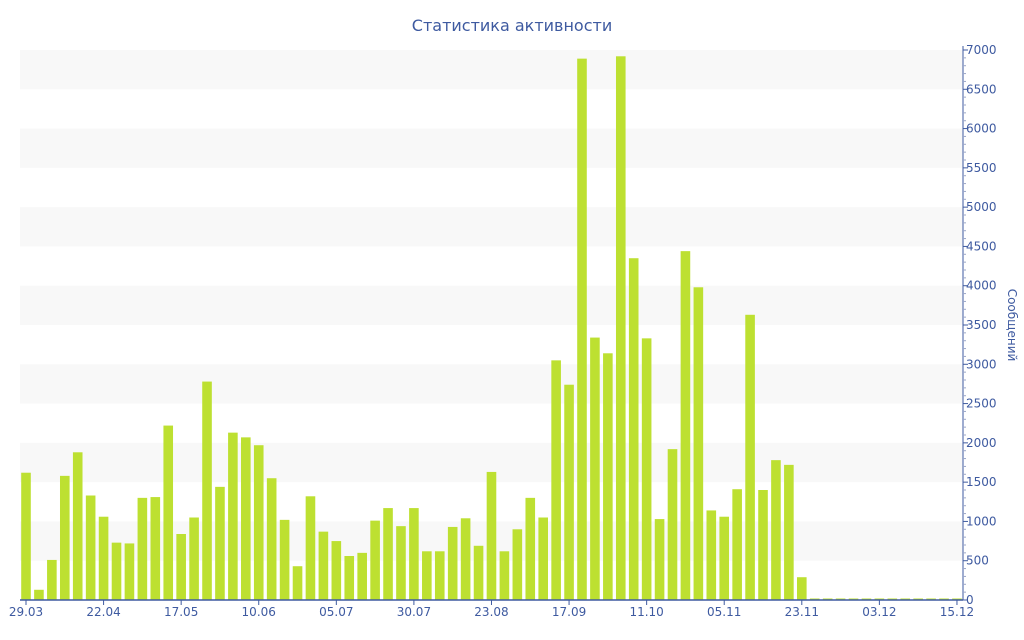 The image size is (1024, 640). Describe the element at coordinates (491, 612) in the screenshot. I see `x-tick-label: 23.08` at that location.